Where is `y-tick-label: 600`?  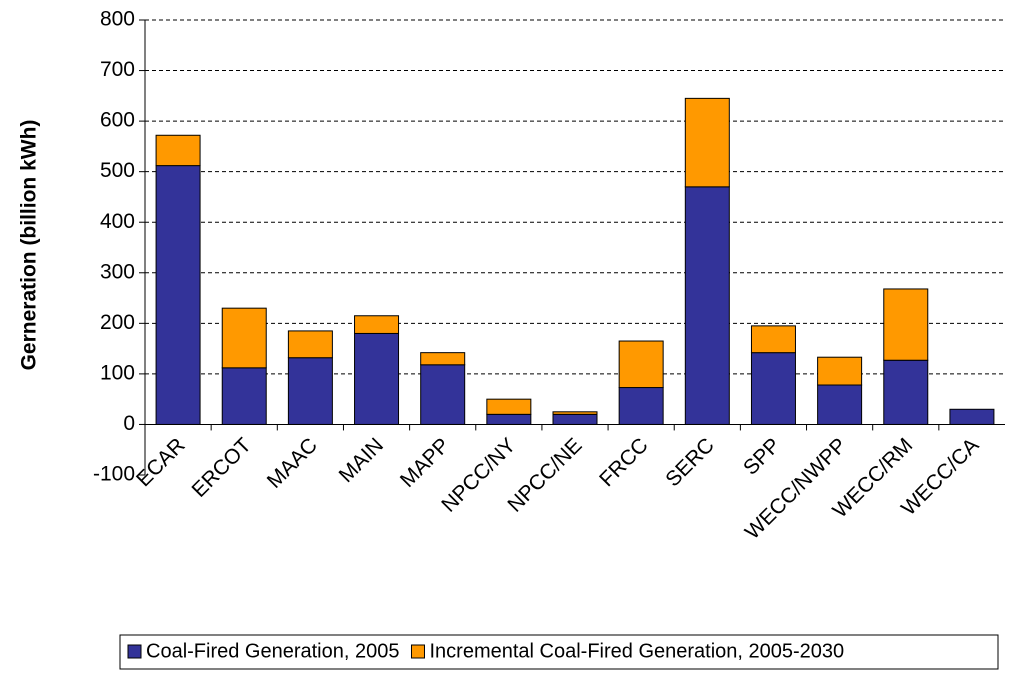 y-tick-label: 600 is located at coordinates (117, 120).